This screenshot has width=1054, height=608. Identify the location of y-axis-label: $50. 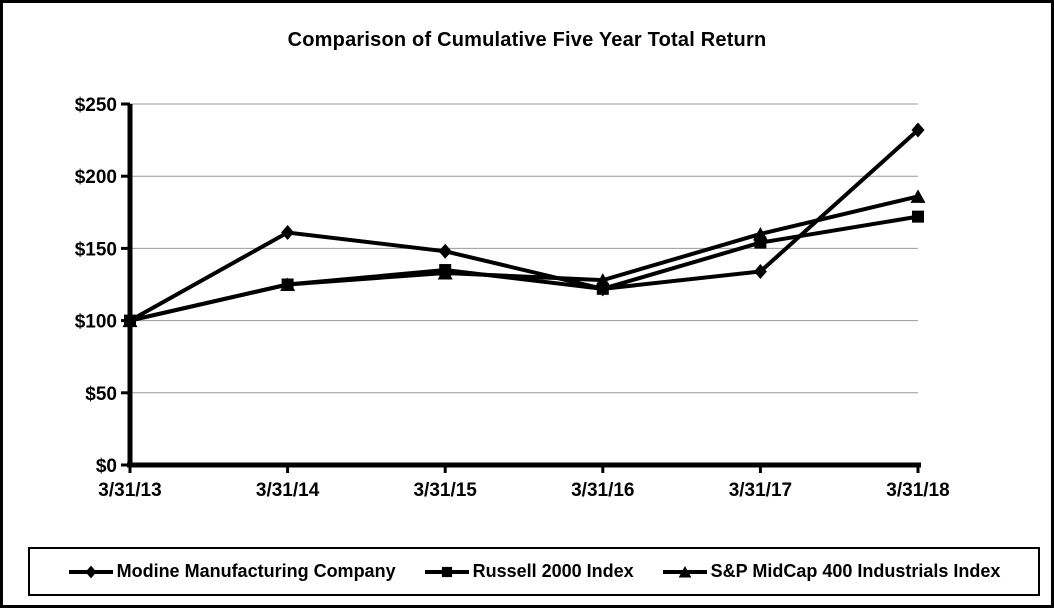
(101, 394).